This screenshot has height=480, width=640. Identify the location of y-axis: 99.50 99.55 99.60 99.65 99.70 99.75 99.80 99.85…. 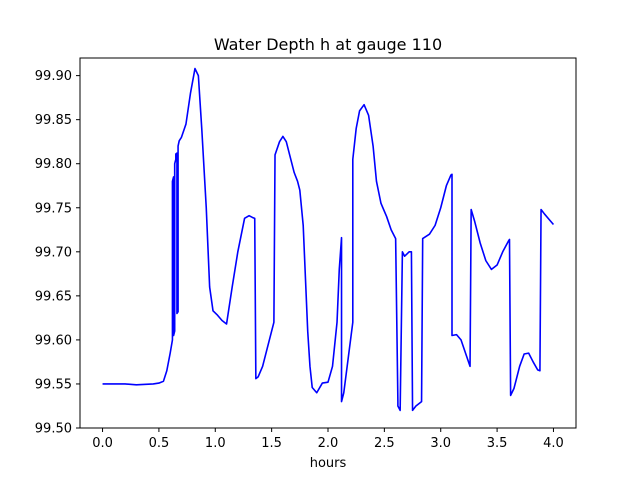
(57, 253).